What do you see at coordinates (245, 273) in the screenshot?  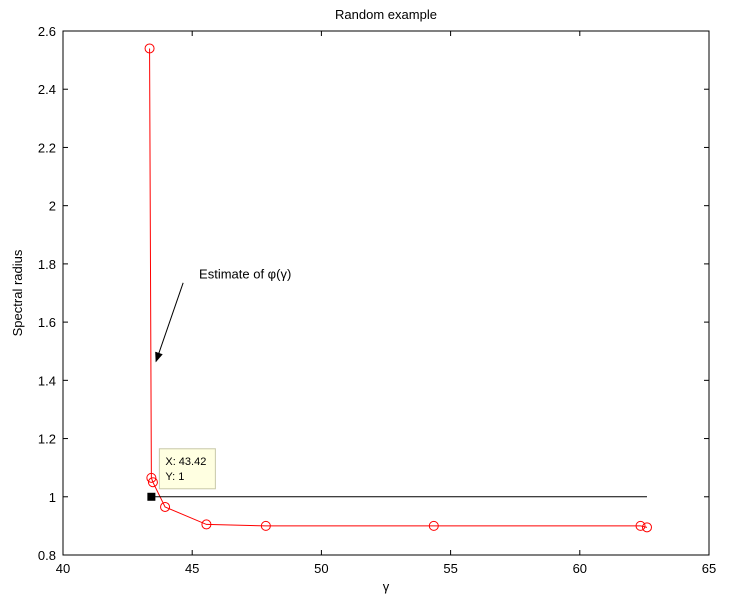 I see `annotation-text: Estimate of φ(γ)` at bounding box center [245, 273].